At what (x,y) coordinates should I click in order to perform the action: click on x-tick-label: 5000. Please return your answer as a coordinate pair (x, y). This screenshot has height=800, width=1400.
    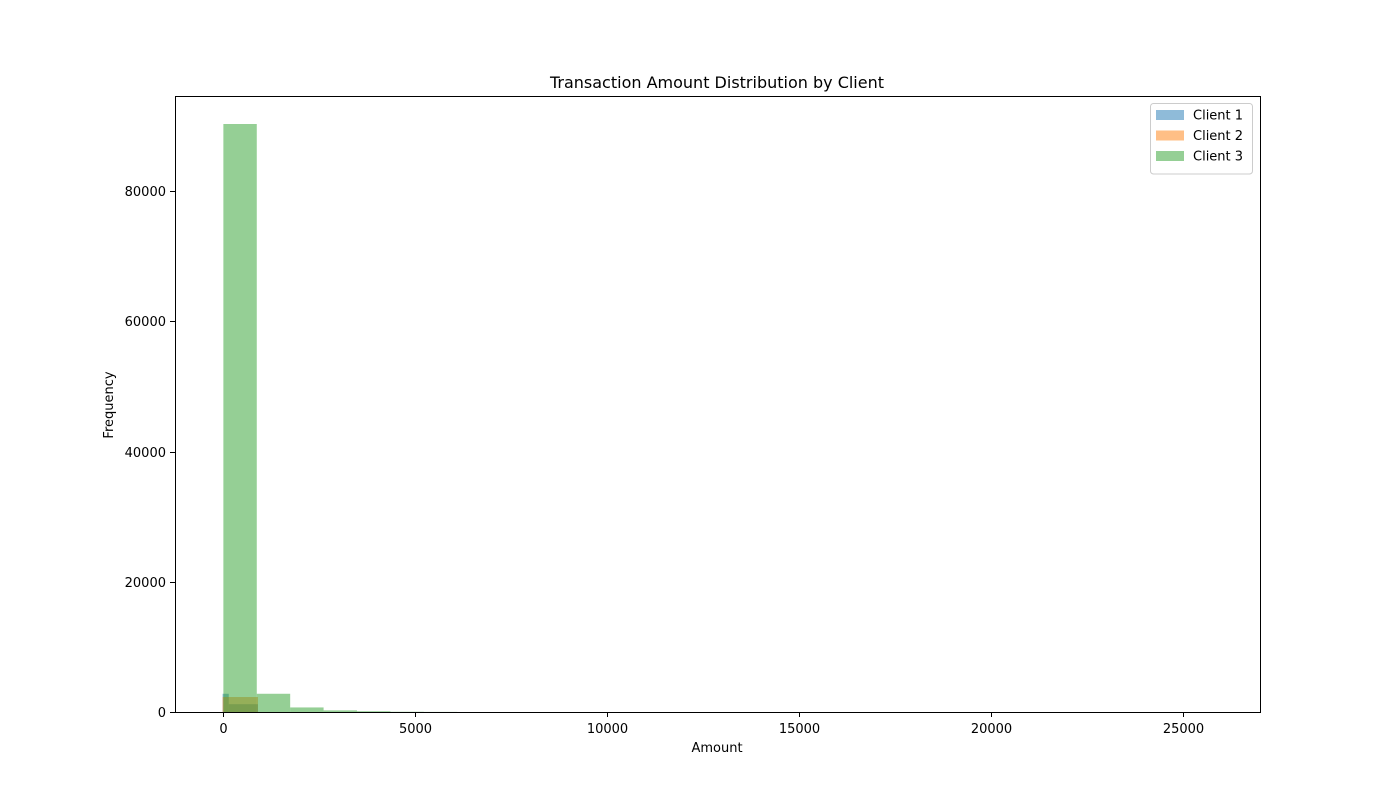
    Looking at the image, I should click on (415, 729).